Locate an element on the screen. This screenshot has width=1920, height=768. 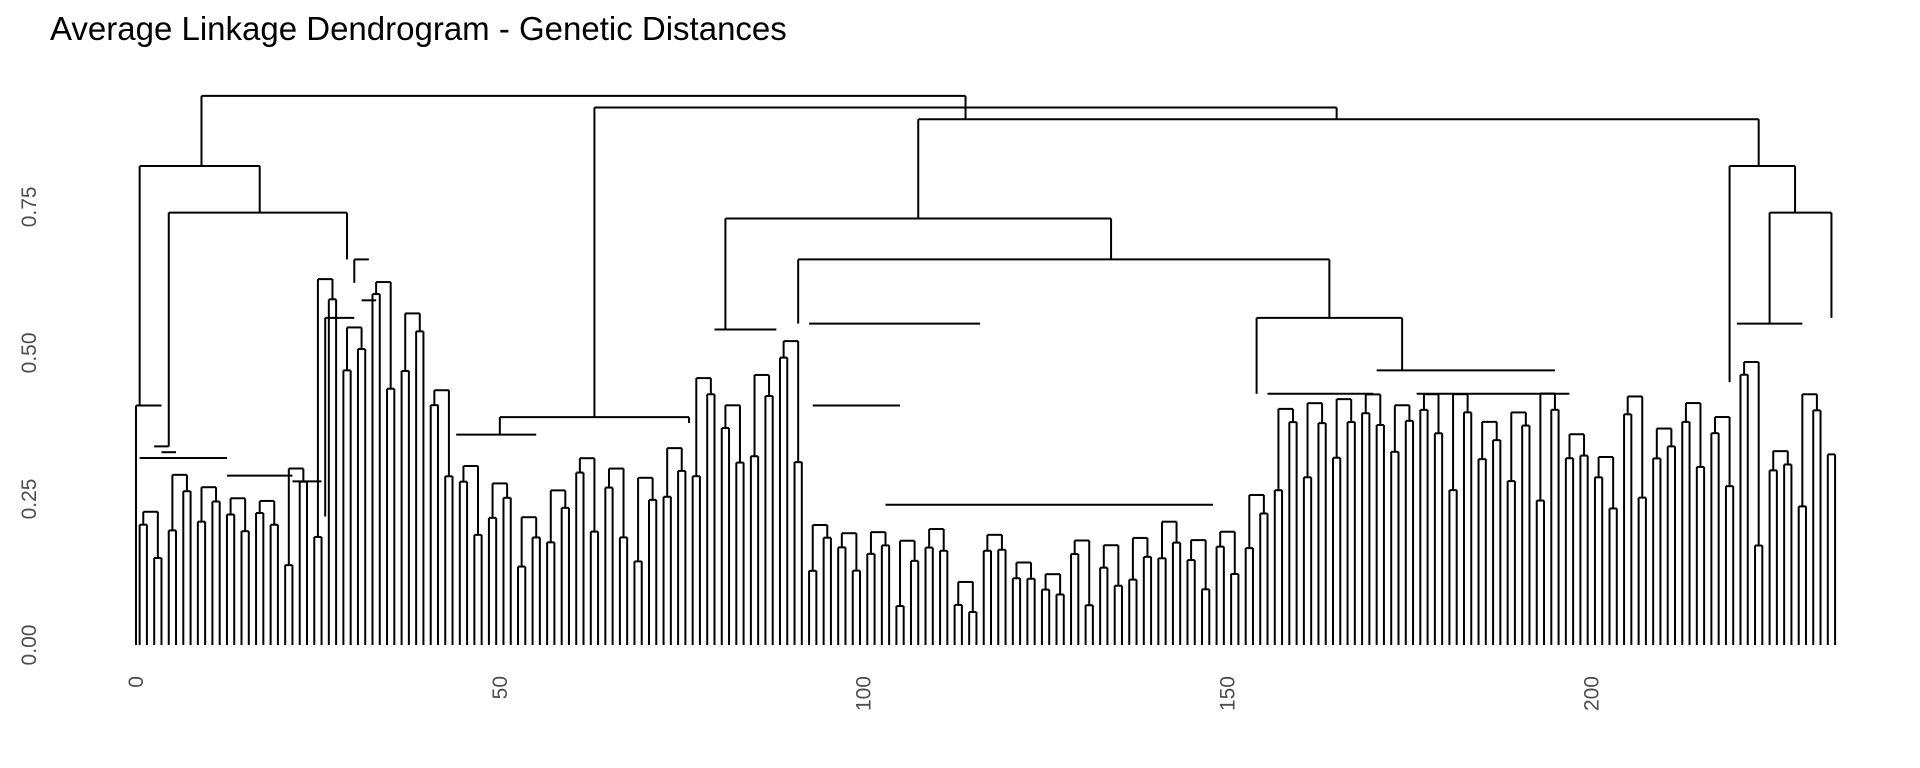
y-tick-label: 0.25 is located at coordinates (29, 499).